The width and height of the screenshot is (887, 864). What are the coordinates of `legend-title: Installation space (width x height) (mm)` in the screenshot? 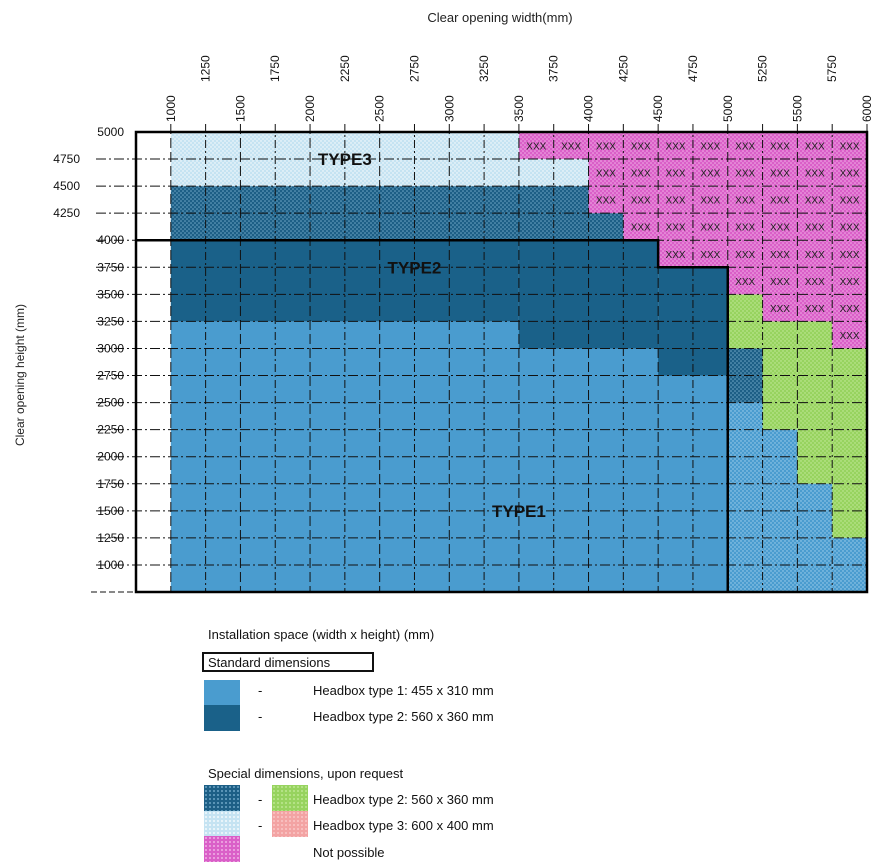 It's located at (321, 634).